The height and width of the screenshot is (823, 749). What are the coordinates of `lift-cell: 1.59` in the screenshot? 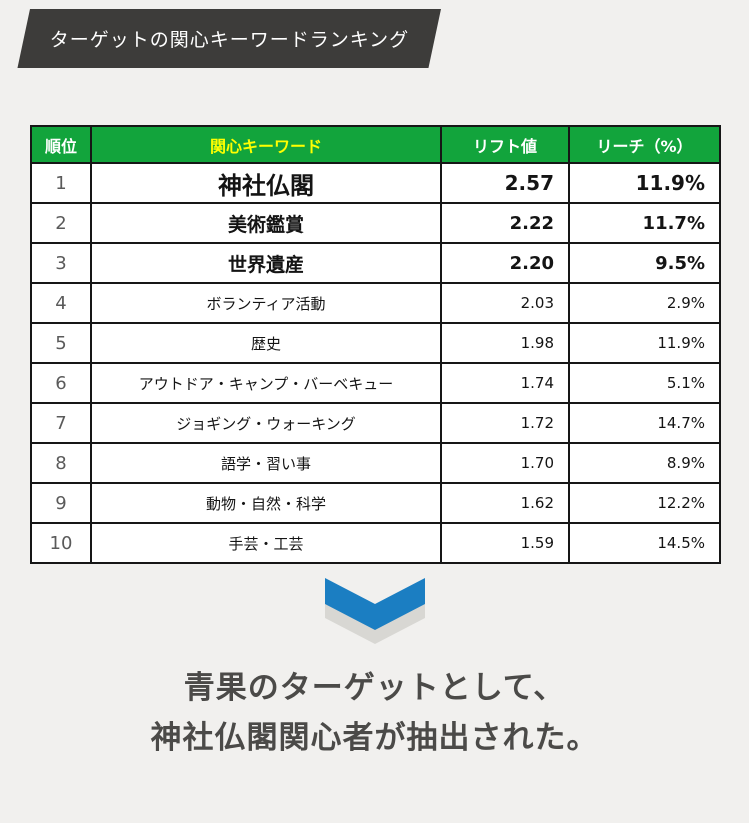 It's located at (505, 543).